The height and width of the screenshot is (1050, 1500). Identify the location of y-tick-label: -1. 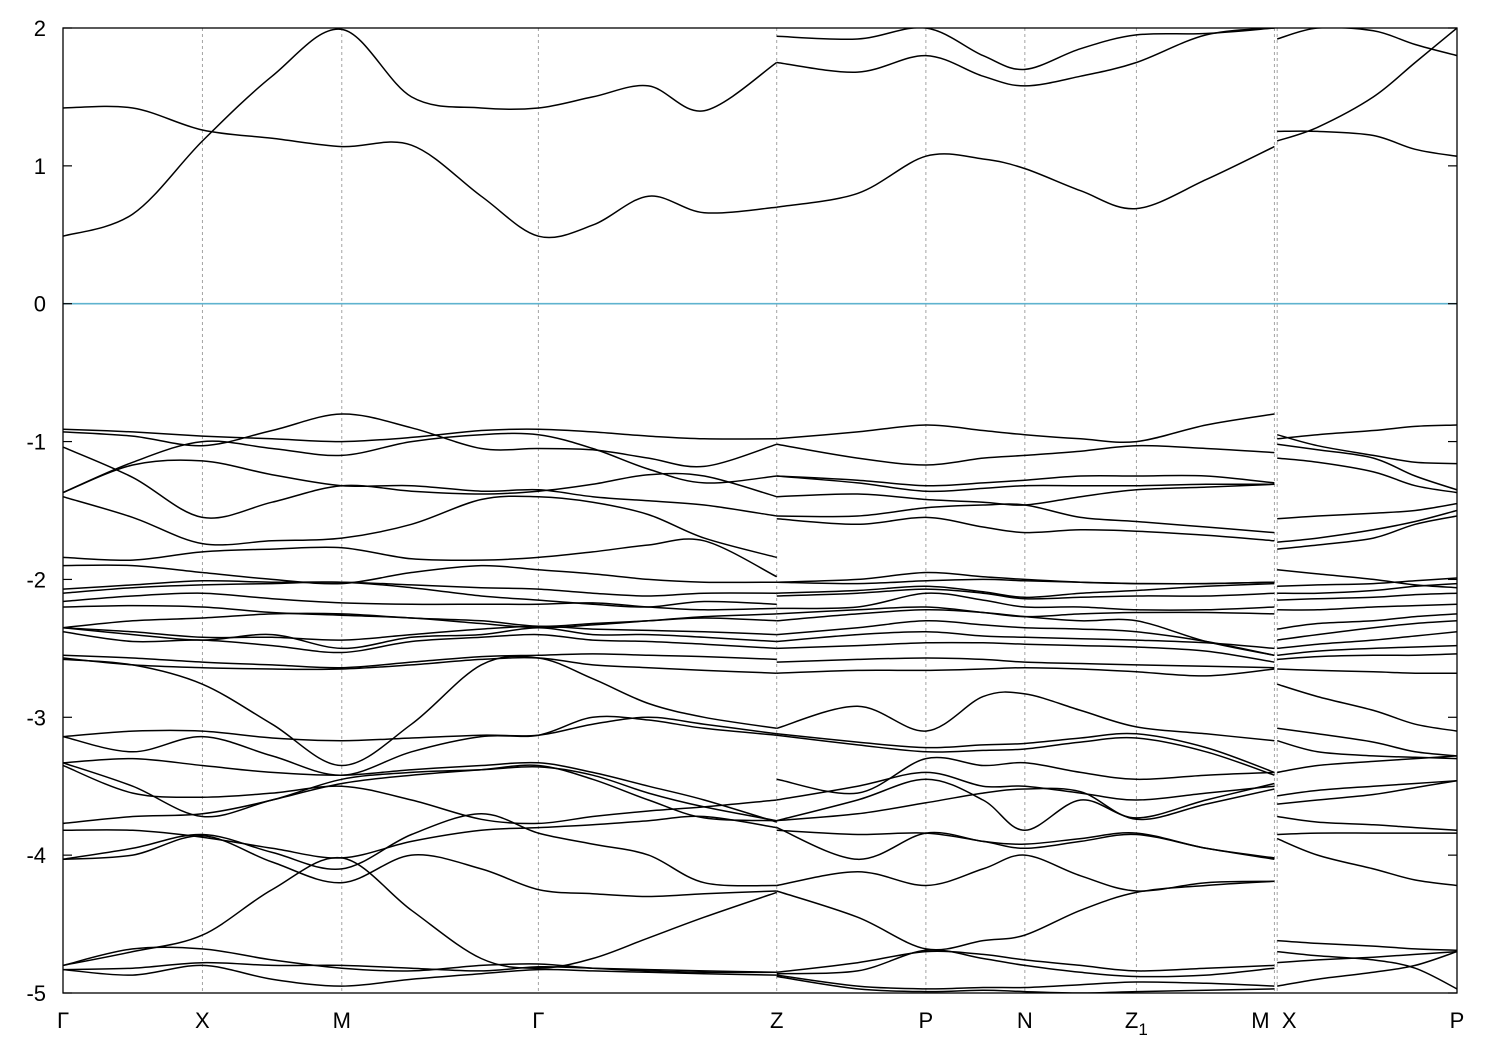
(36, 442).